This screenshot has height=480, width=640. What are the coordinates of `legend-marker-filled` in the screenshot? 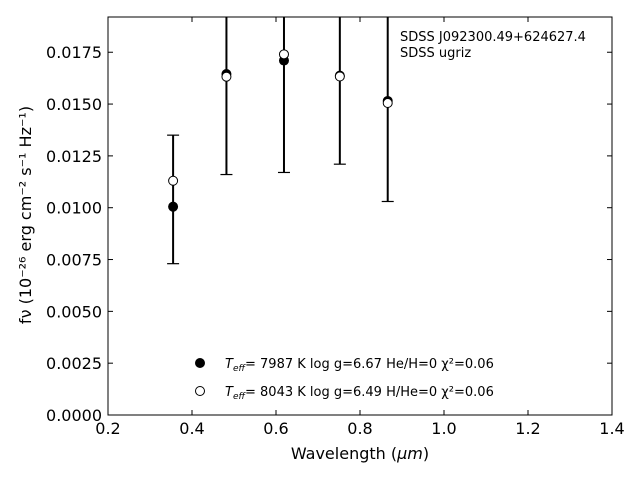 It's located at (200, 363).